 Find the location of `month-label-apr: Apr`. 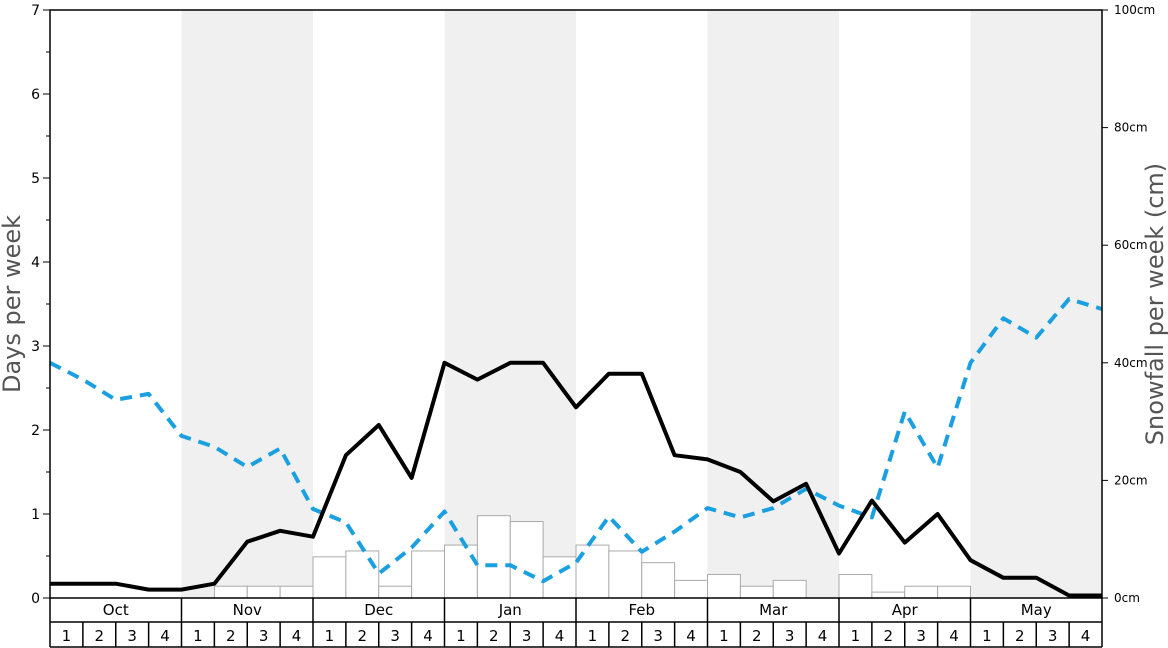

month-label-apr: Apr is located at coordinates (905, 610).